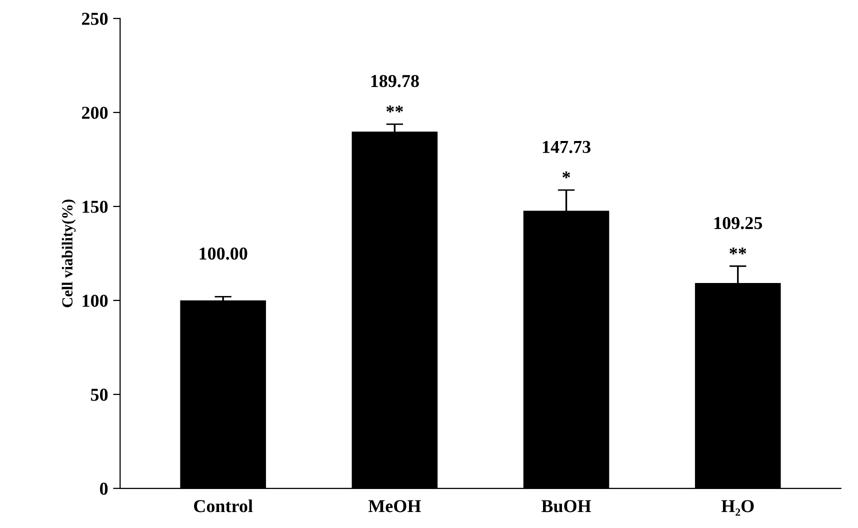 This screenshot has height=528, width=858. I want to click on data-label: 189.78, so click(395, 81).